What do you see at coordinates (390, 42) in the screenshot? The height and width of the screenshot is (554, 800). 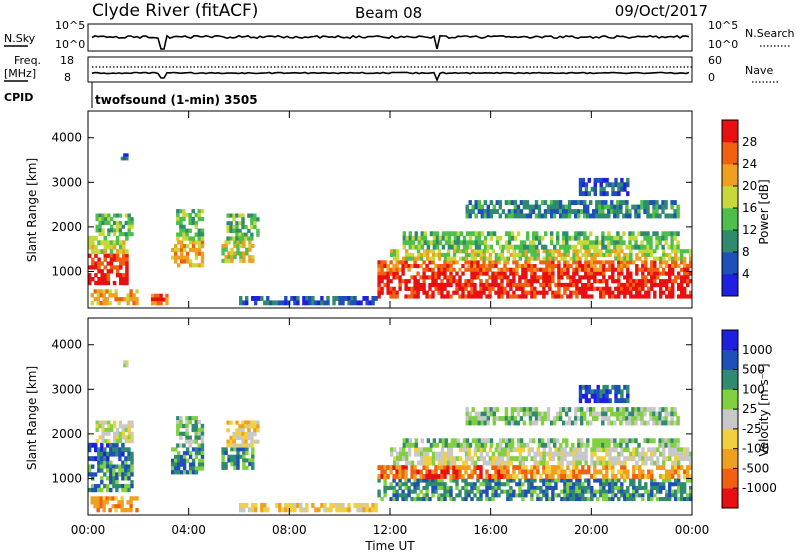 I see `nsky-trace` at bounding box center [390, 42].